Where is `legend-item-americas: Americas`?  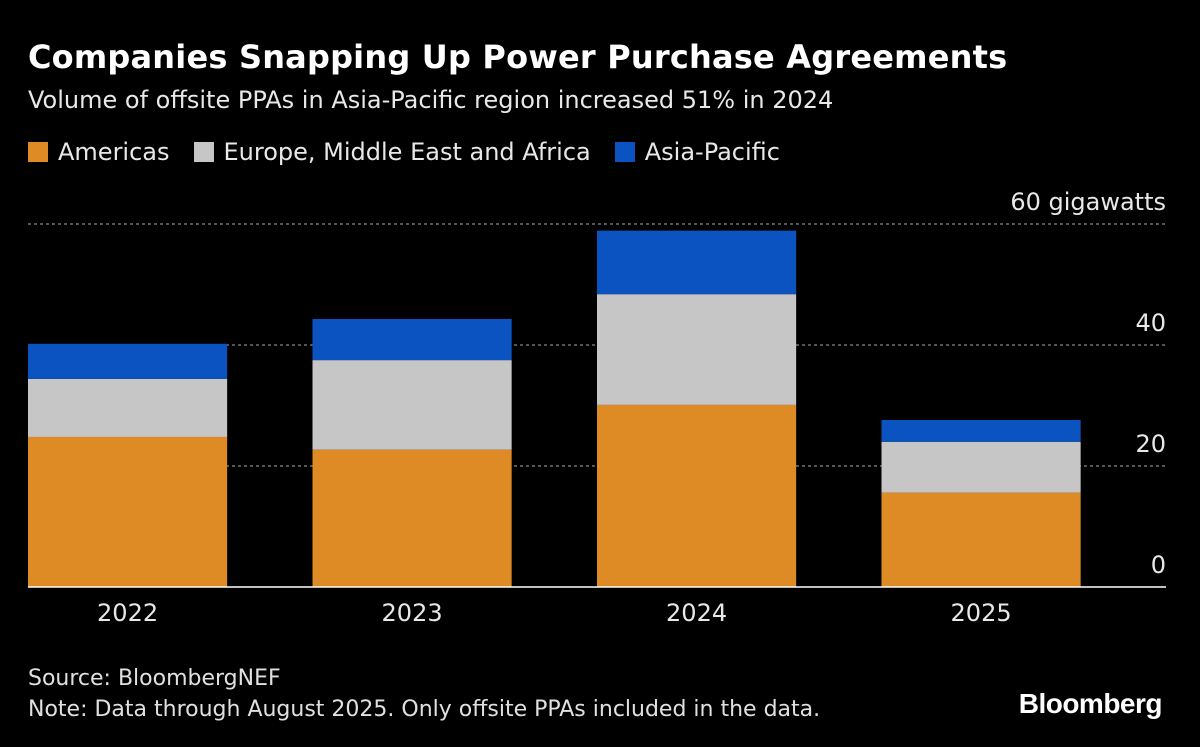
legend-item-americas: Americas is located at coordinates (99, 152).